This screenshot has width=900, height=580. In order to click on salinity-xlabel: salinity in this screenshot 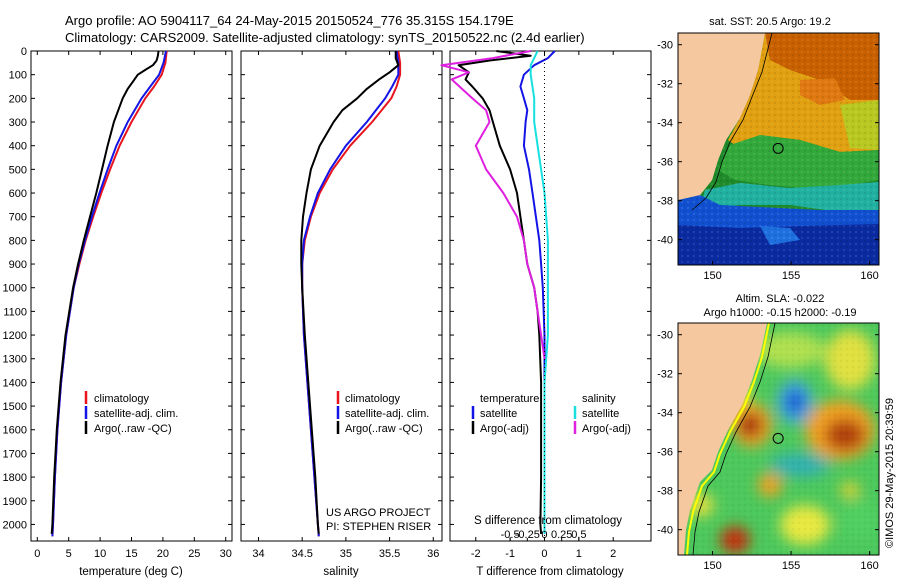, I will do `click(340, 572)`.